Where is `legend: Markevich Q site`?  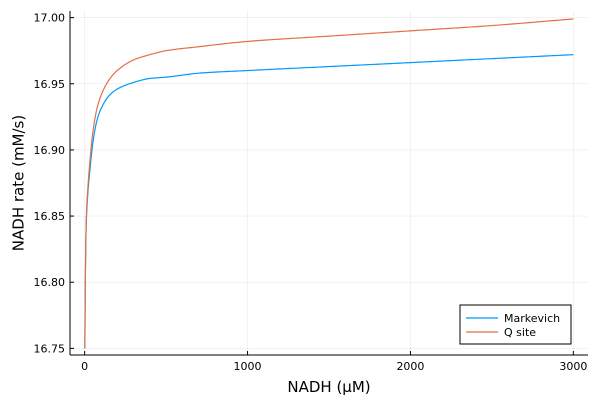
legend: Markevich Q site is located at coordinates (515, 324).